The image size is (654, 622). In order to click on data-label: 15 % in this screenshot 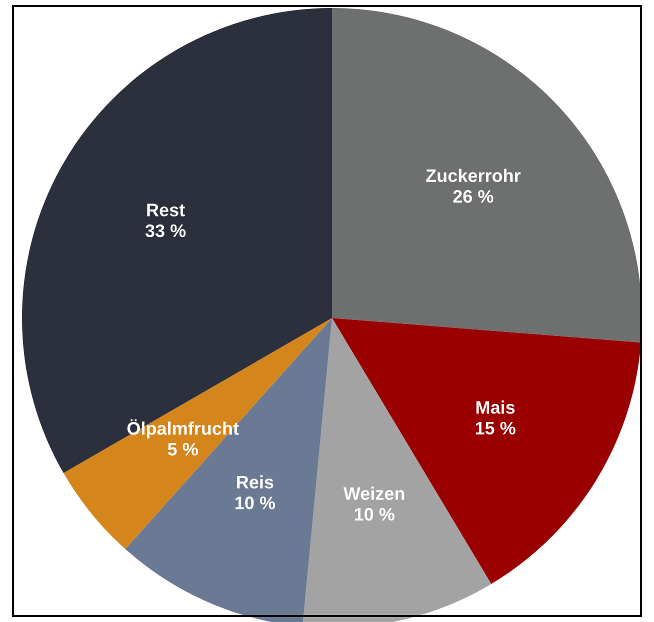, I will do `click(496, 428)`.